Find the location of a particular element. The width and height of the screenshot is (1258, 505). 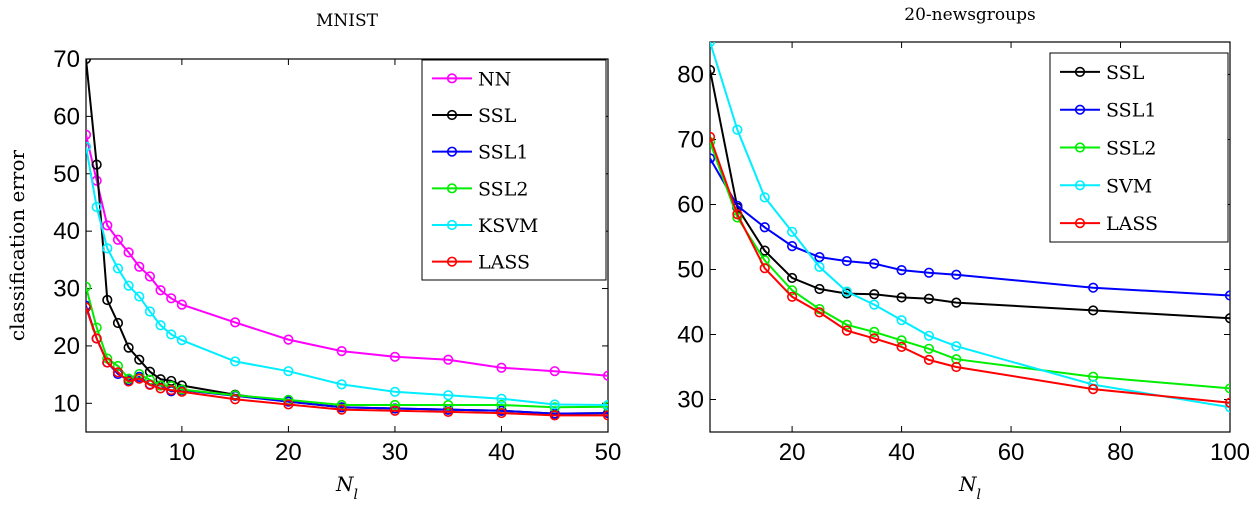

y-tick-label: 60 is located at coordinates (66, 116).